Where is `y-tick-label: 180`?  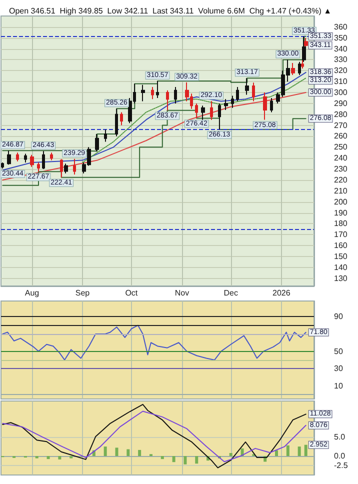 y-tick-label: 180 is located at coordinates (341, 223).